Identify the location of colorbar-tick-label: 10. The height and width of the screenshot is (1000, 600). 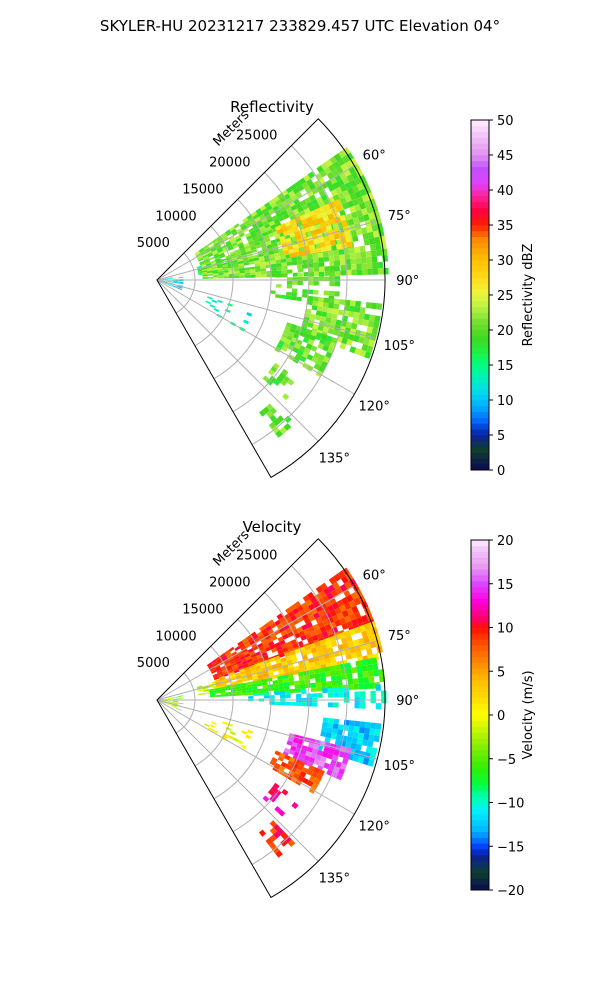
(505, 401).